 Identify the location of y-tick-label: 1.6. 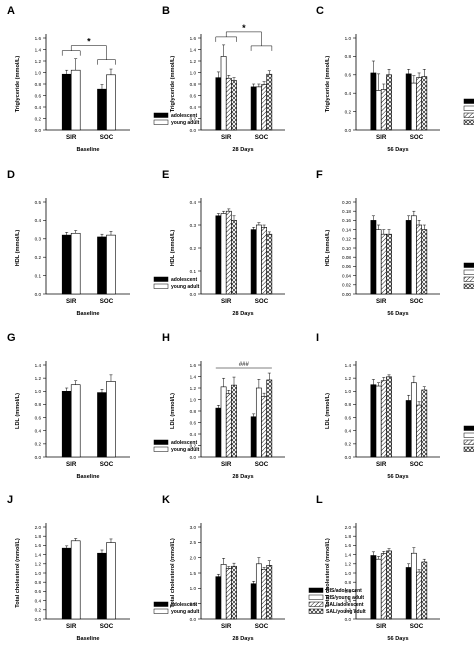
(348, 545).